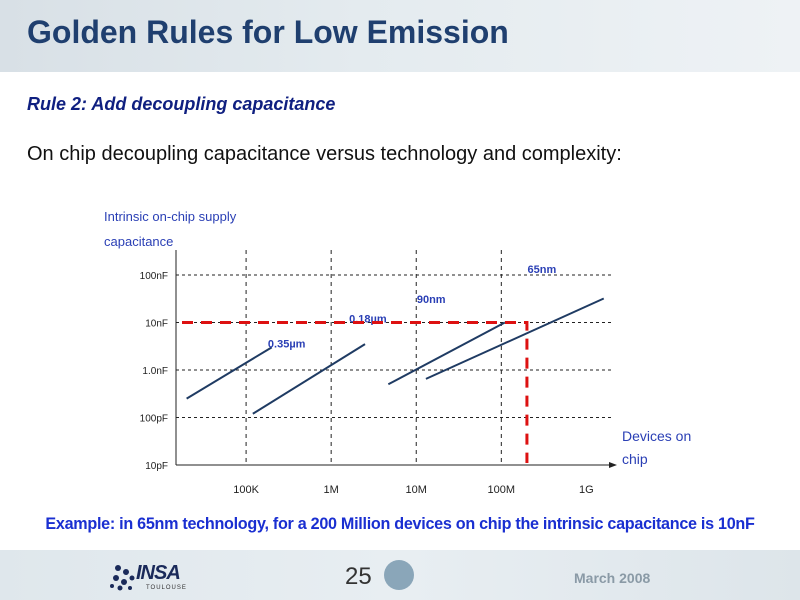 The height and width of the screenshot is (600, 800). I want to click on title-bar: Golden Rules for Low Emission, so click(400, 36).